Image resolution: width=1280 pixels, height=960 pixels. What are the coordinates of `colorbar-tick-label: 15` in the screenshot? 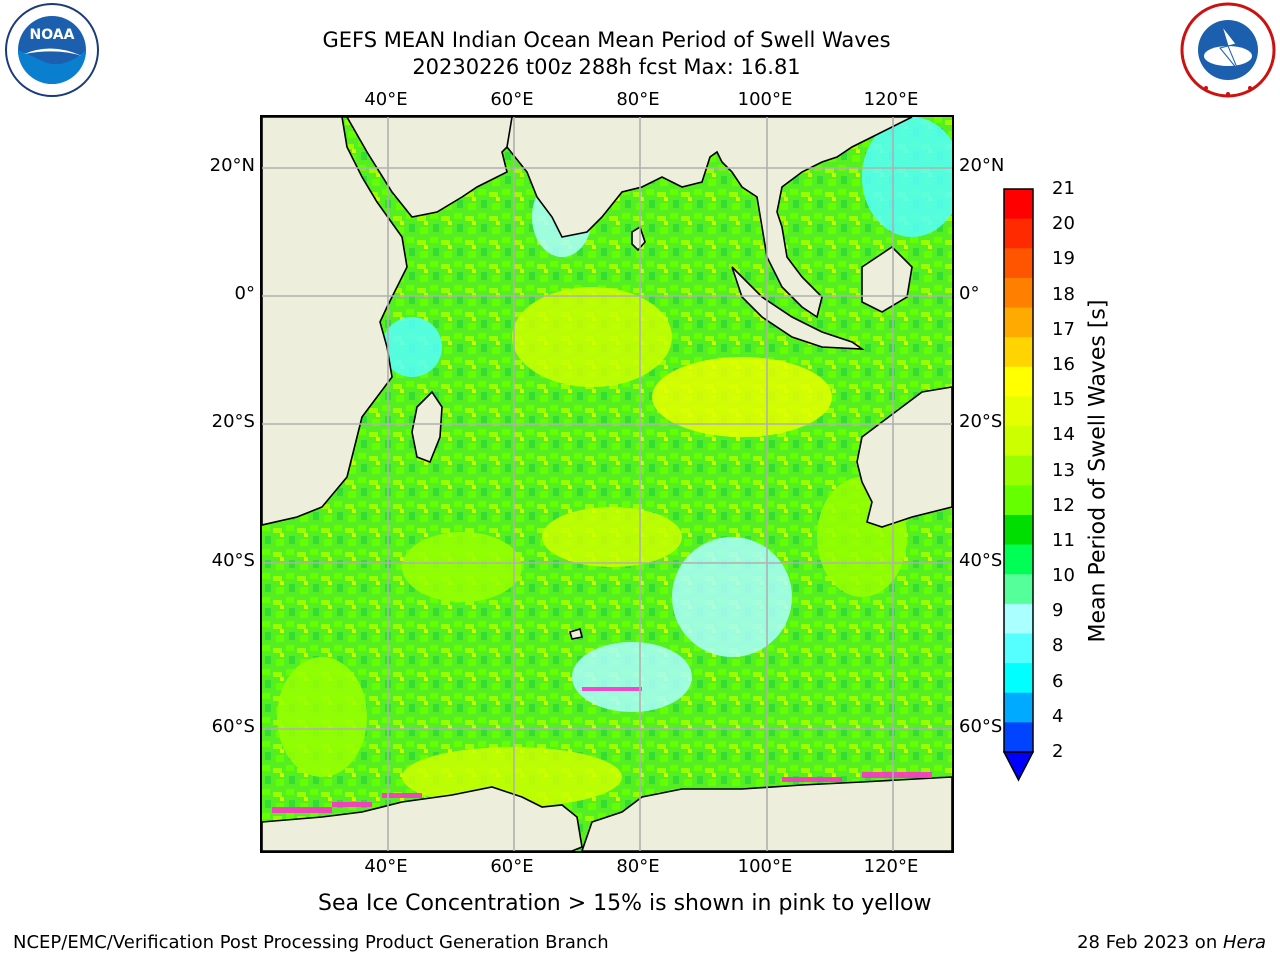 It's located at (1063, 400).